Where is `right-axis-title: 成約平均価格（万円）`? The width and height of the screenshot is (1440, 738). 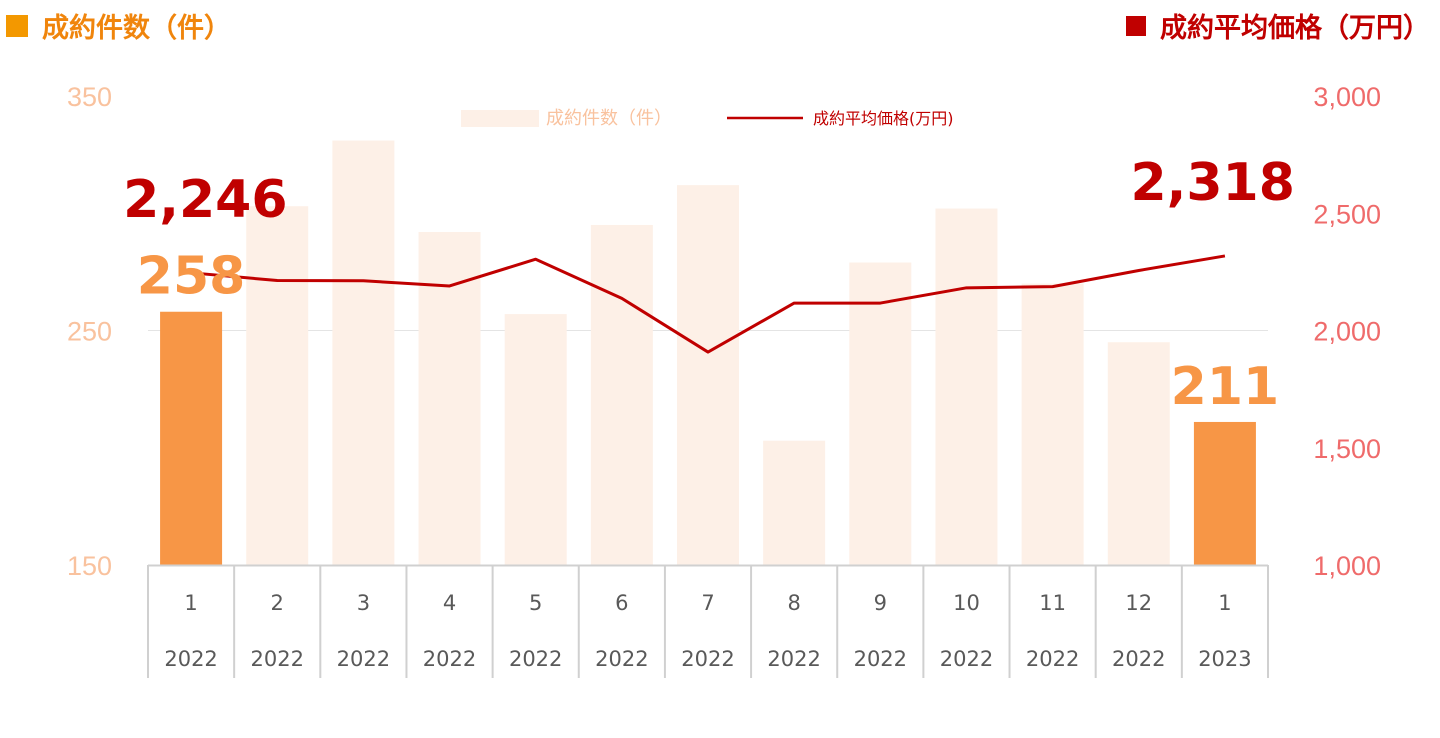 right-axis-title: 成約平均価格（万円） is located at coordinates (1278, 25).